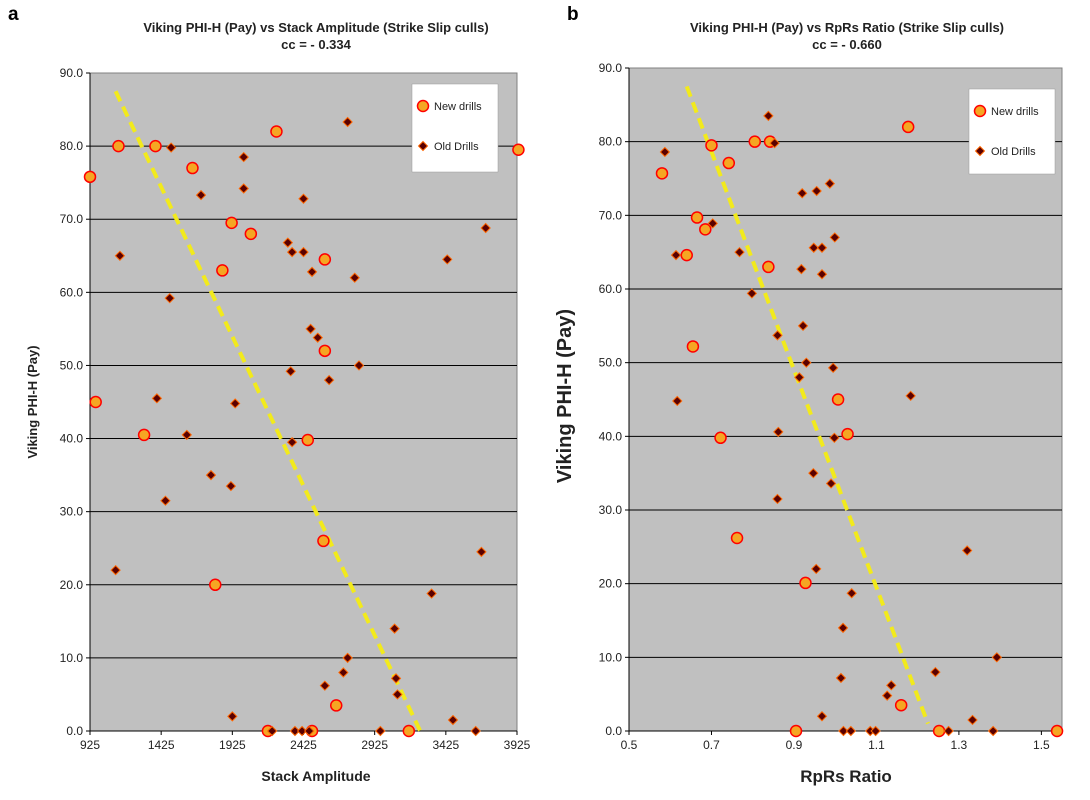 The width and height of the screenshot is (1090, 800). What do you see at coordinates (847, 44) in the screenshot?
I see `chart-subtitle: cc = - 0.660` at bounding box center [847, 44].